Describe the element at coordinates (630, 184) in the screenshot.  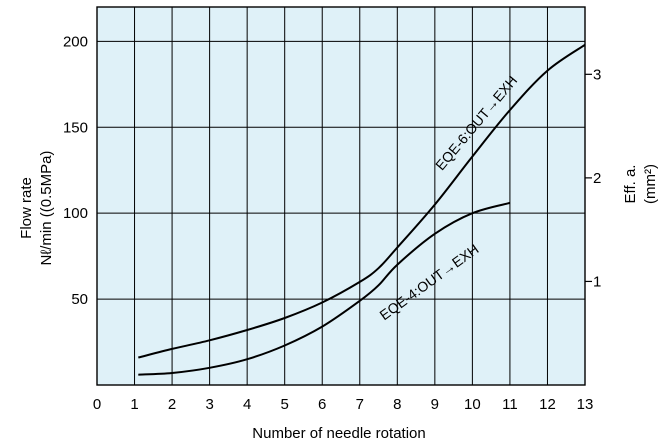
I see `y2-axis-title-line-1: Eff. a.` at that location.